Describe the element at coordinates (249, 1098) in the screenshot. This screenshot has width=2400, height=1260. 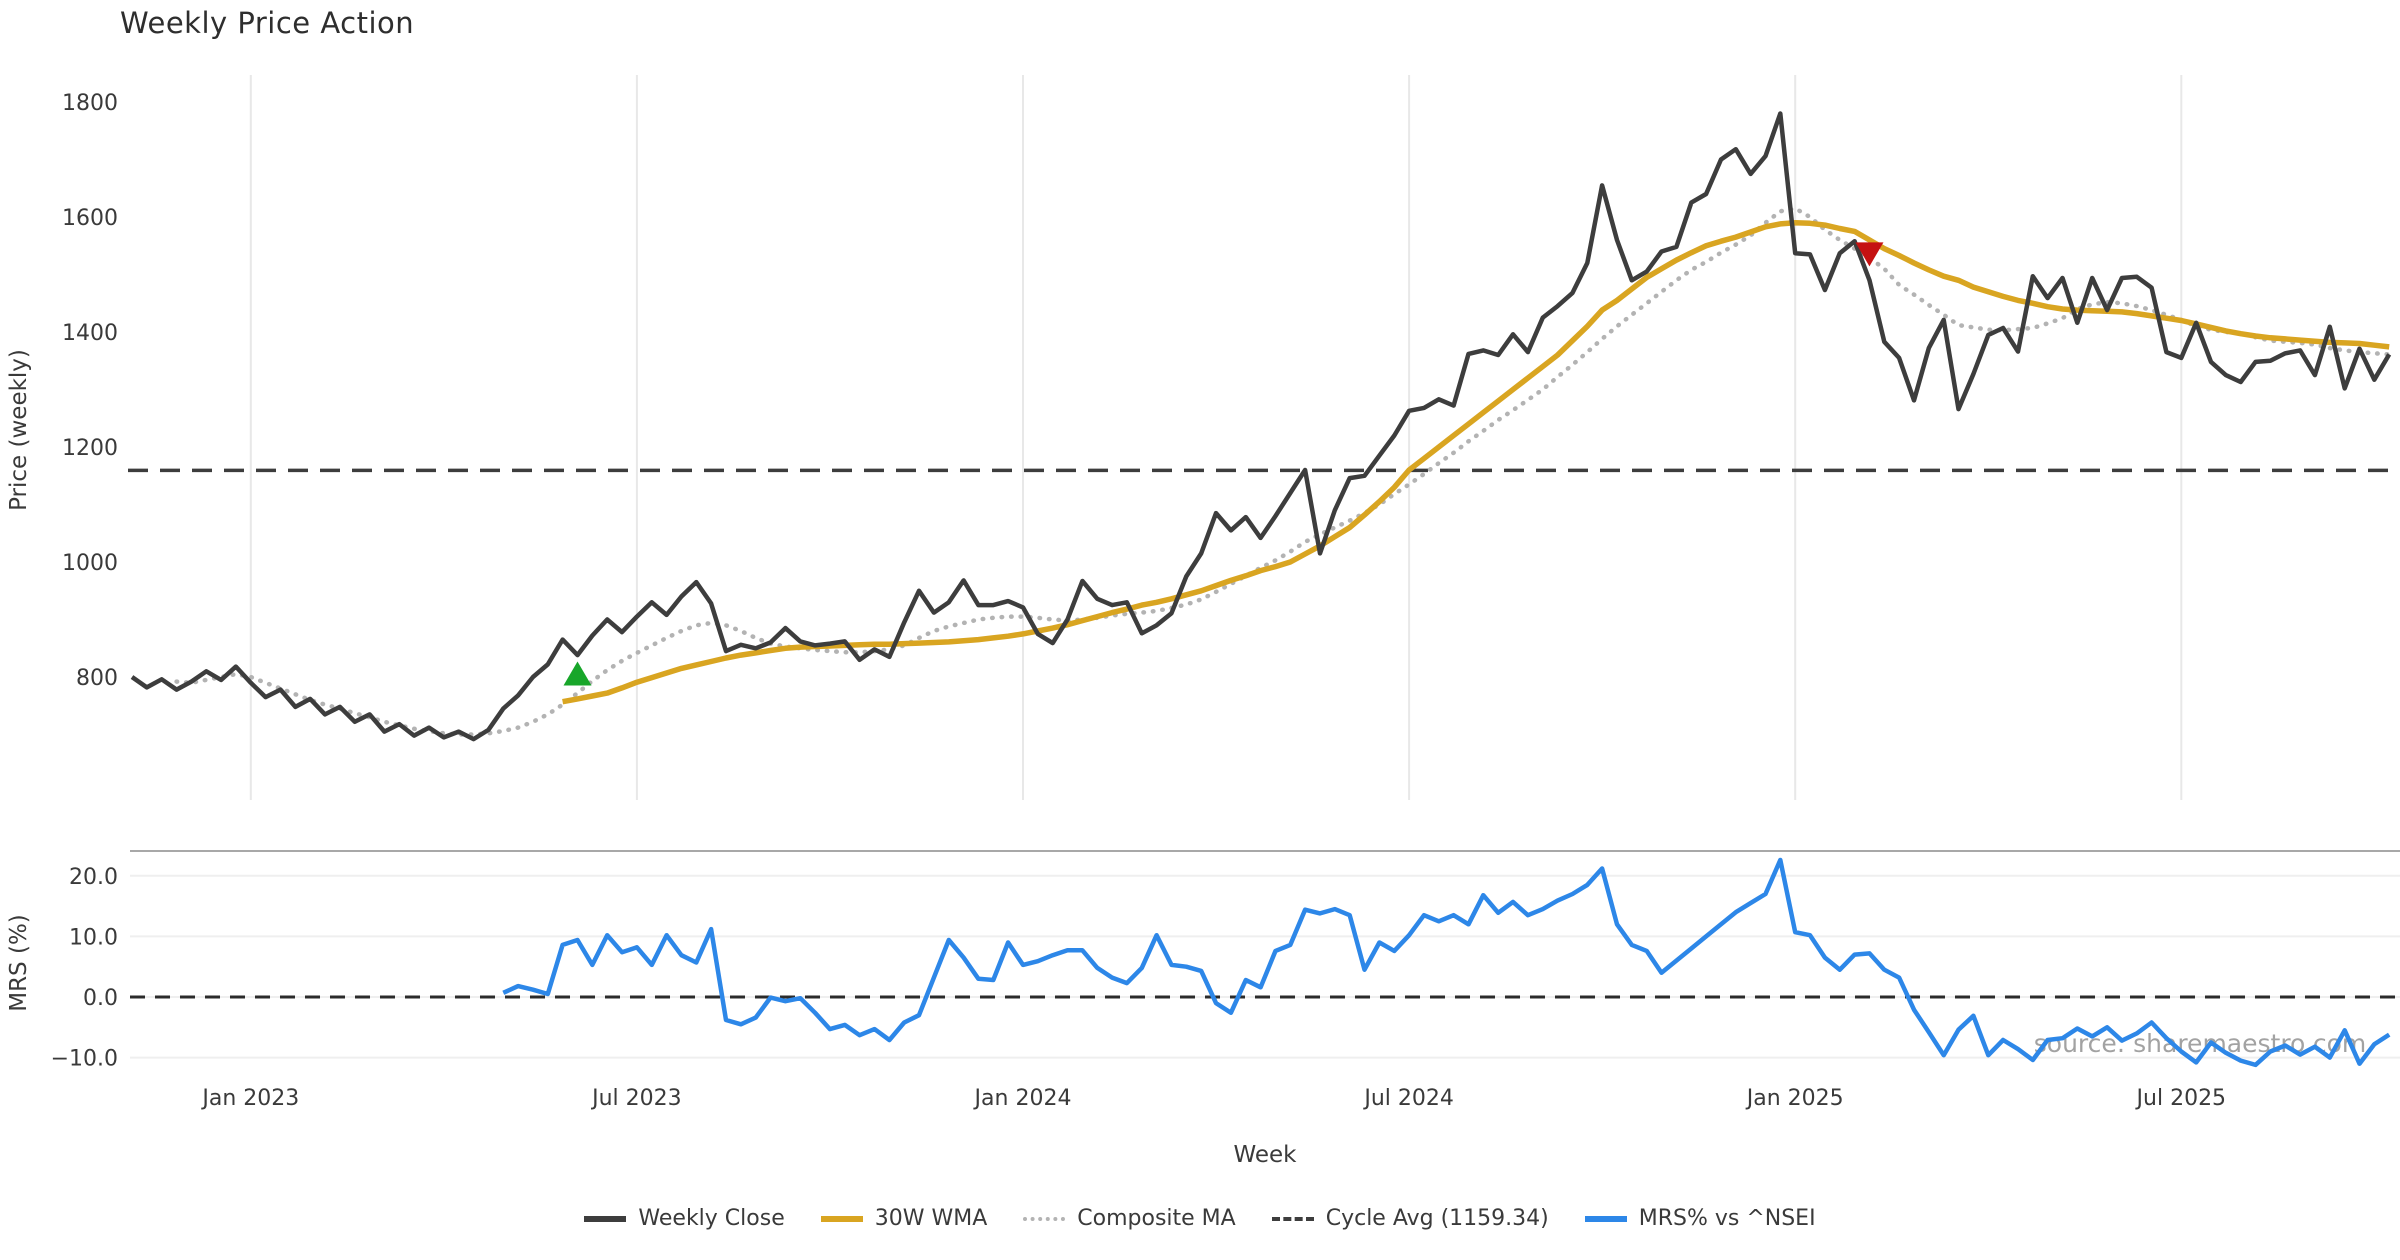
I see `x-tick-label: Jan 2023` at that location.